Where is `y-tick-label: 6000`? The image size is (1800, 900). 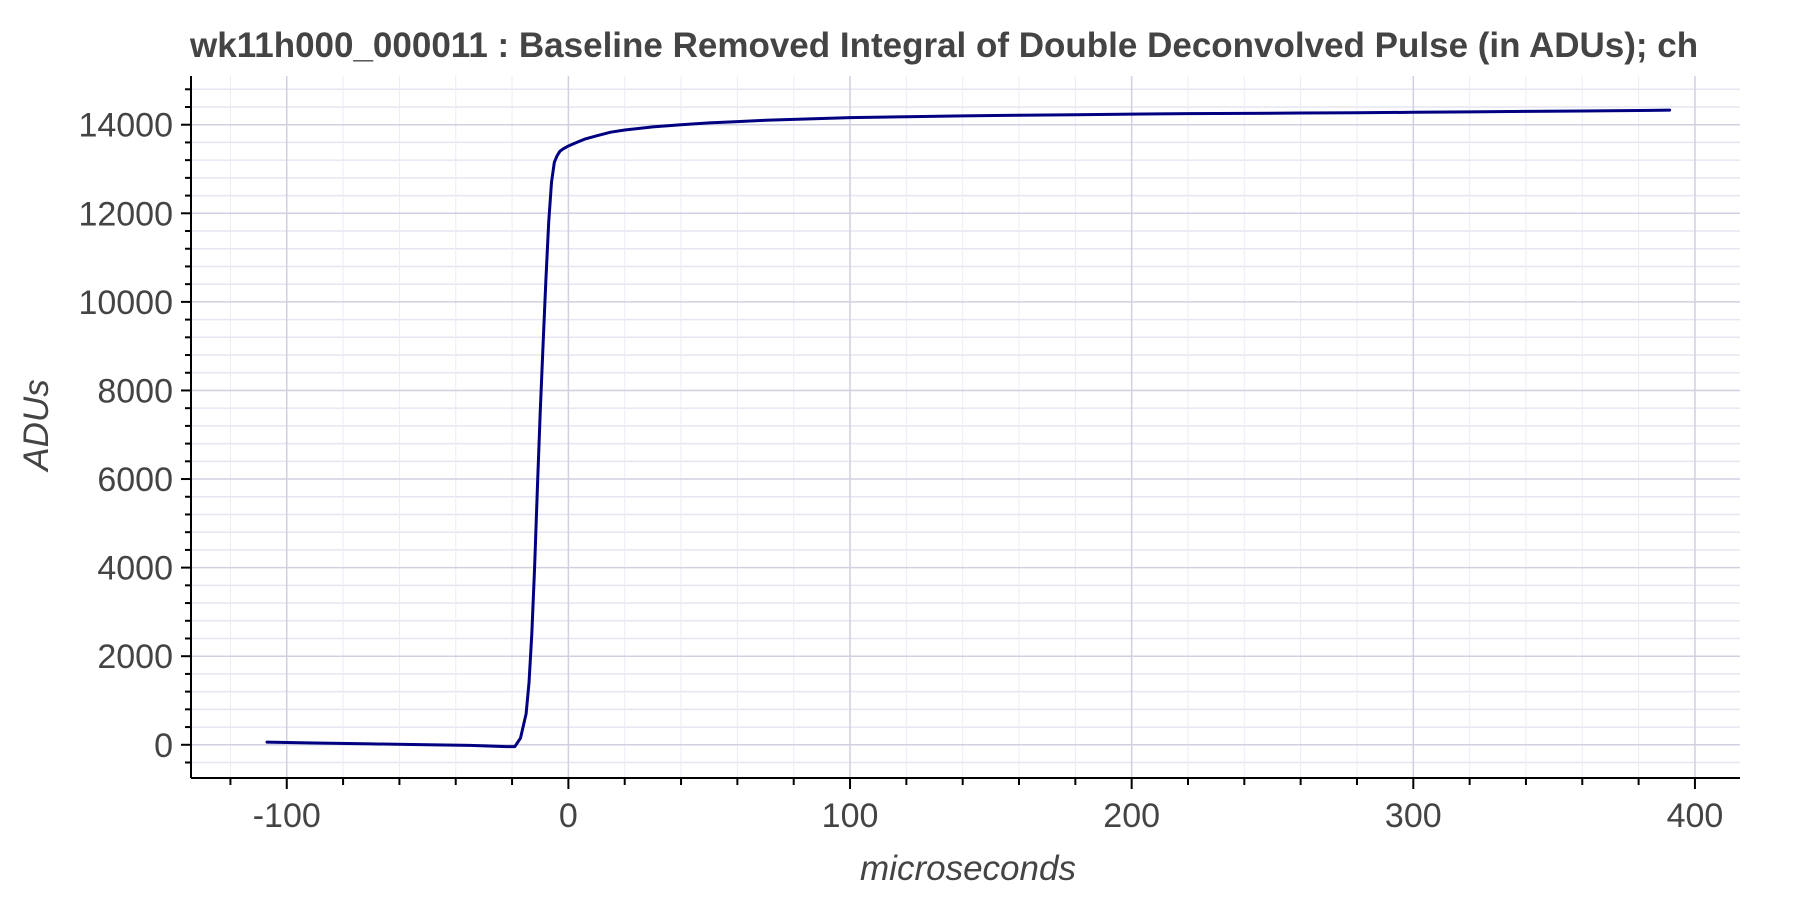 y-tick-label: 6000 is located at coordinates (135, 480).